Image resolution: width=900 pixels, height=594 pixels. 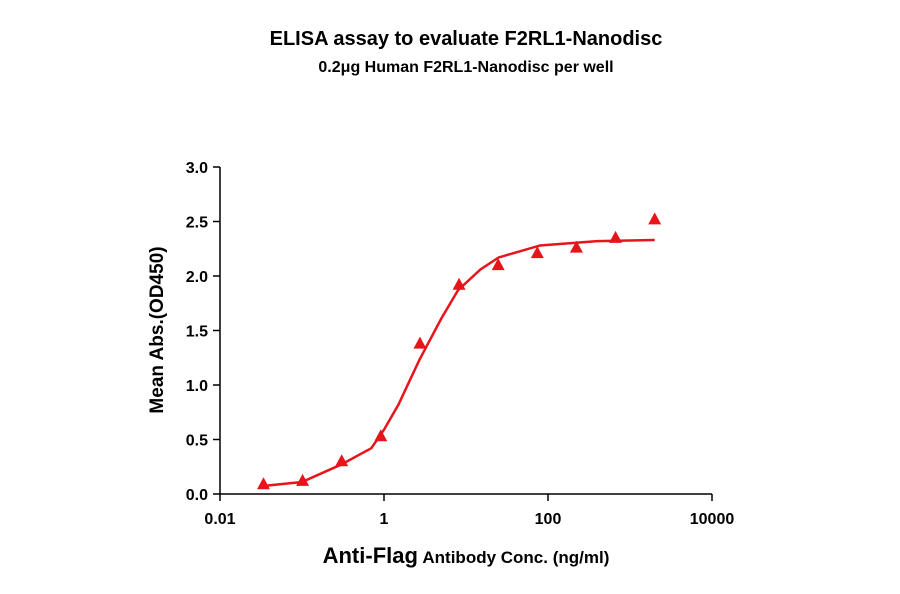 I want to click on y-tick-label: 2.5, so click(x=197, y=223).